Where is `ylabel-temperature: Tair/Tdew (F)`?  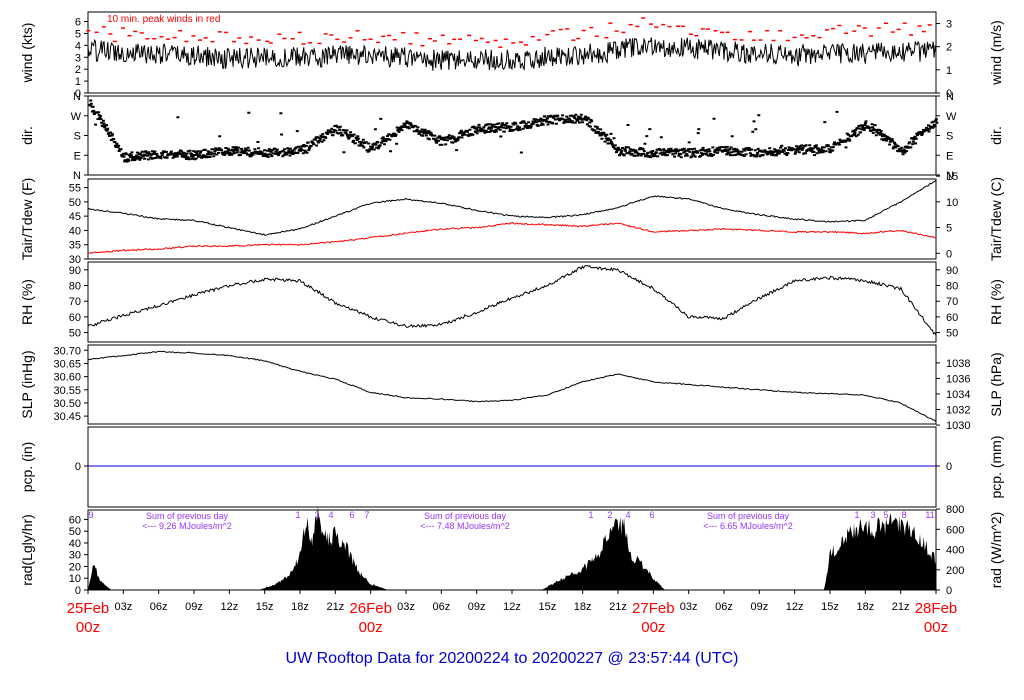
ylabel-temperature: Tair/Tdew (F) is located at coordinates (27, 219).